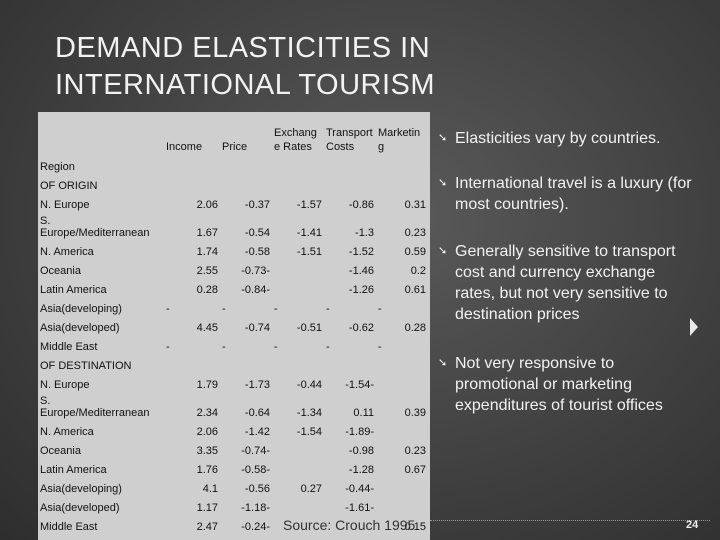  I want to click on column-header: Income, so click(184, 147).